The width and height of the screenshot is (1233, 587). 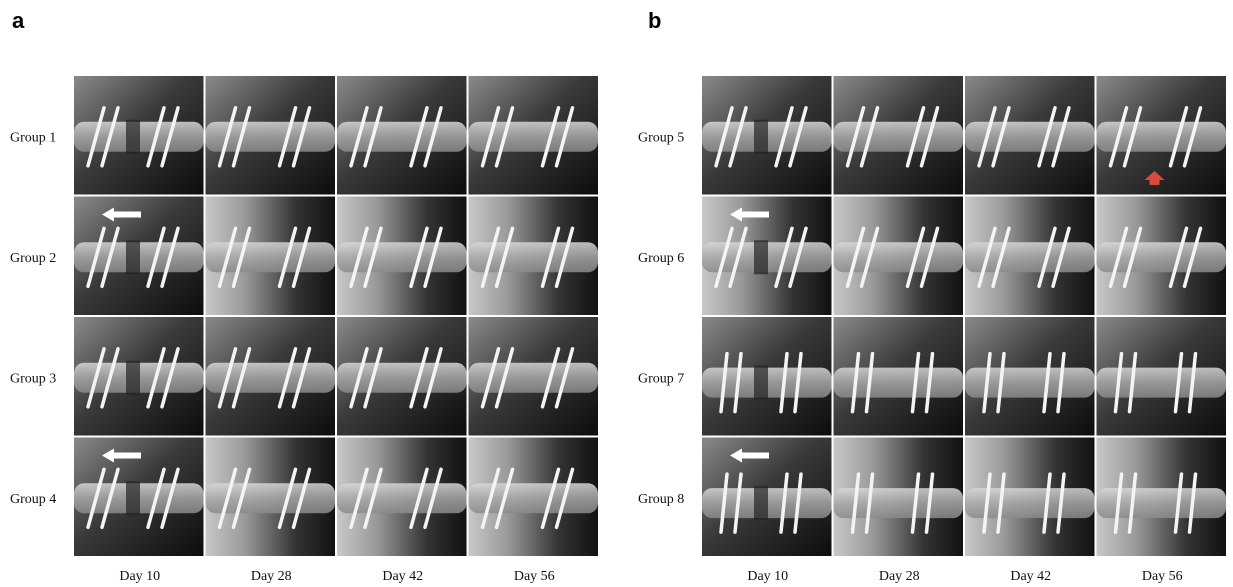 I want to click on row-label: Group 1, so click(x=33, y=137).